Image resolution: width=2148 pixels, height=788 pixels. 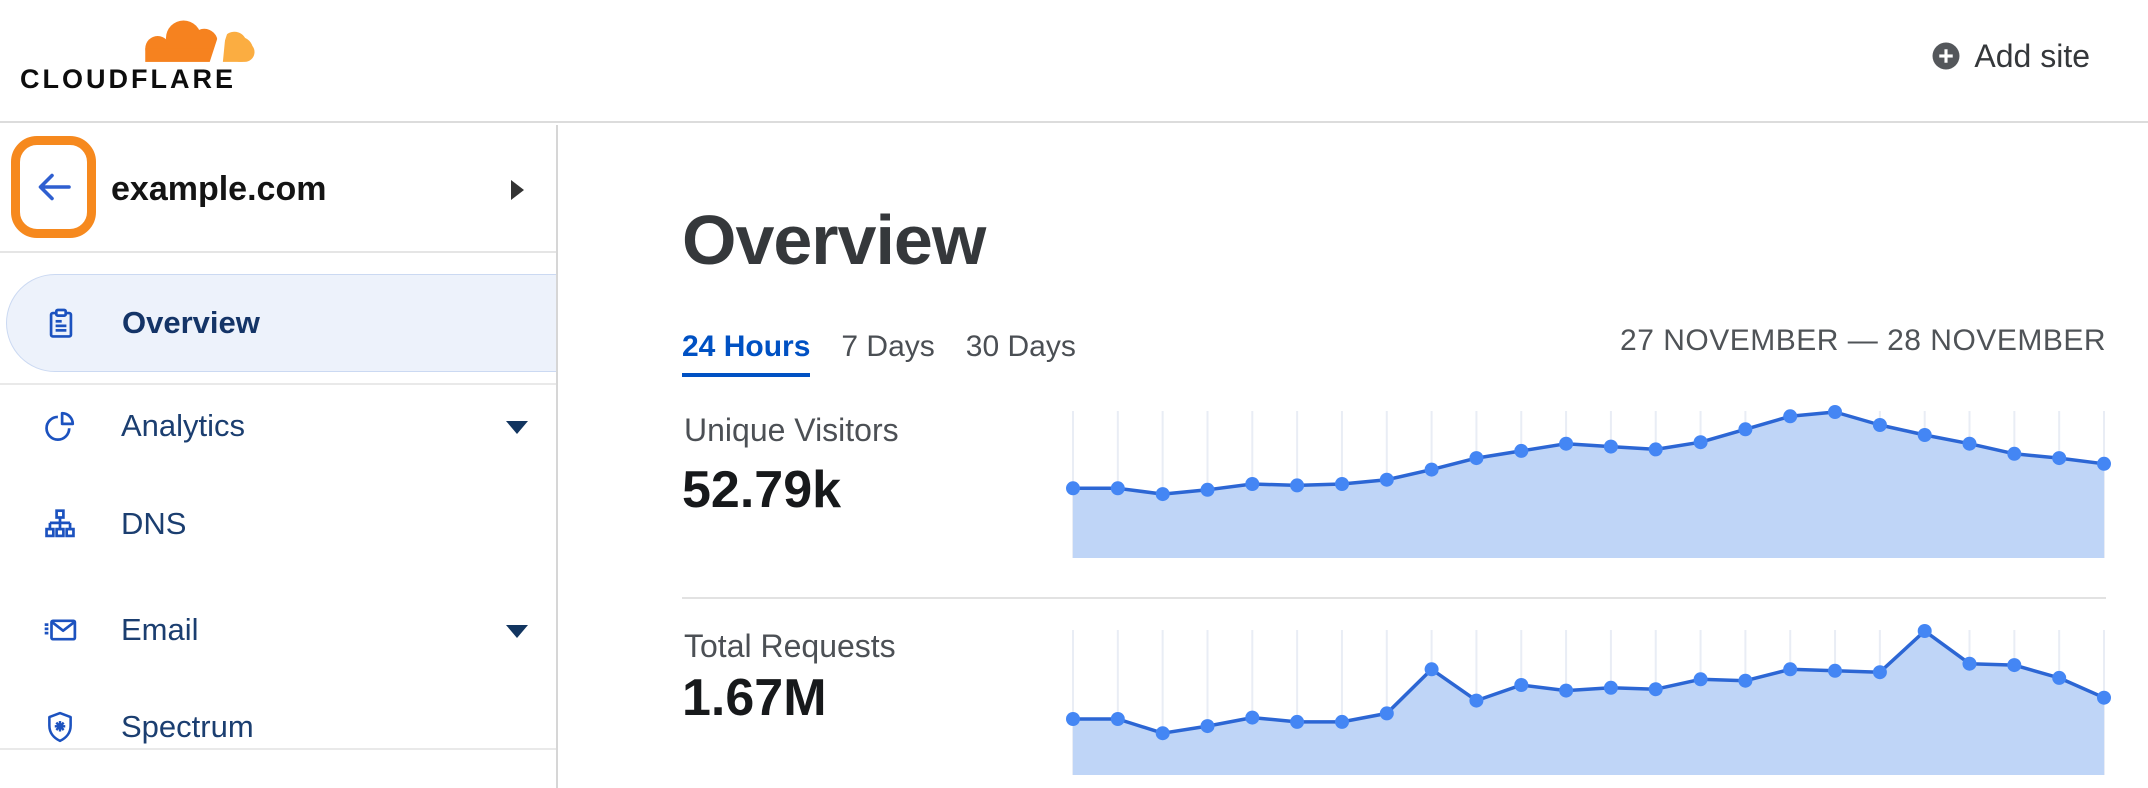 I want to click on sidebar-item-label: Analytics, so click(x=183, y=425).